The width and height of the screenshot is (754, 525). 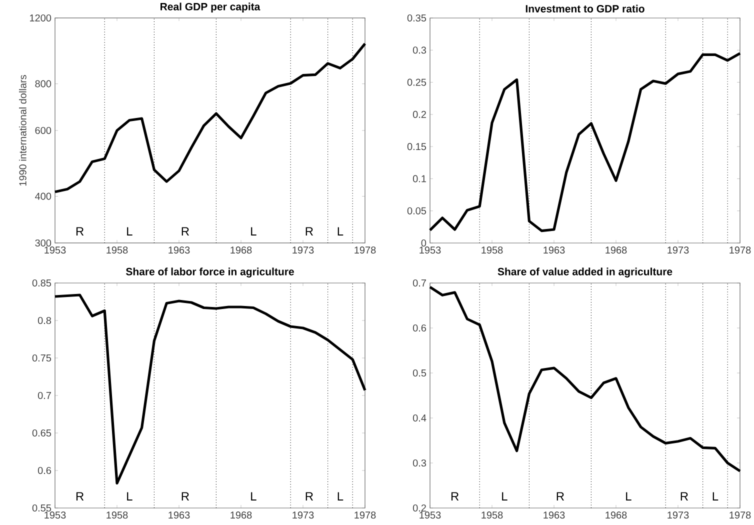 I want to click on chart-title: Share of labor force in agriculture, so click(x=210, y=273).